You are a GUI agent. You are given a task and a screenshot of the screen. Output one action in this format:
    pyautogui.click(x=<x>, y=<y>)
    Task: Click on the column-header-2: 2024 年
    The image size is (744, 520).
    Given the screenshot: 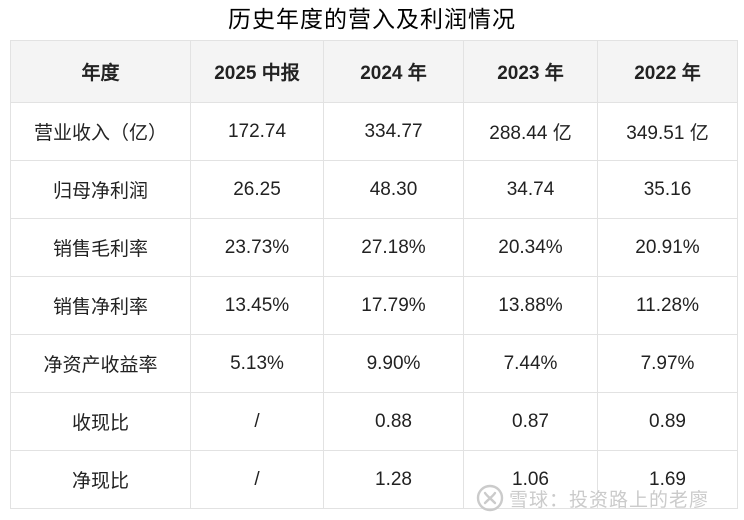 What is the action you would take?
    pyautogui.click(x=393, y=72)
    